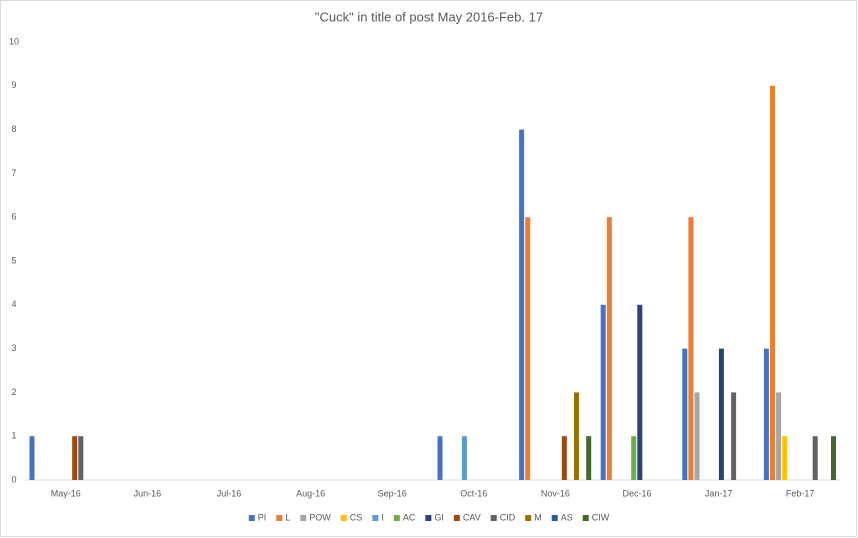 Image resolution: width=858 pixels, height=538 pixels. Describe the element at coordinates (13, 217) in the screenshot. I see `y-tick-label: 6` at that location.